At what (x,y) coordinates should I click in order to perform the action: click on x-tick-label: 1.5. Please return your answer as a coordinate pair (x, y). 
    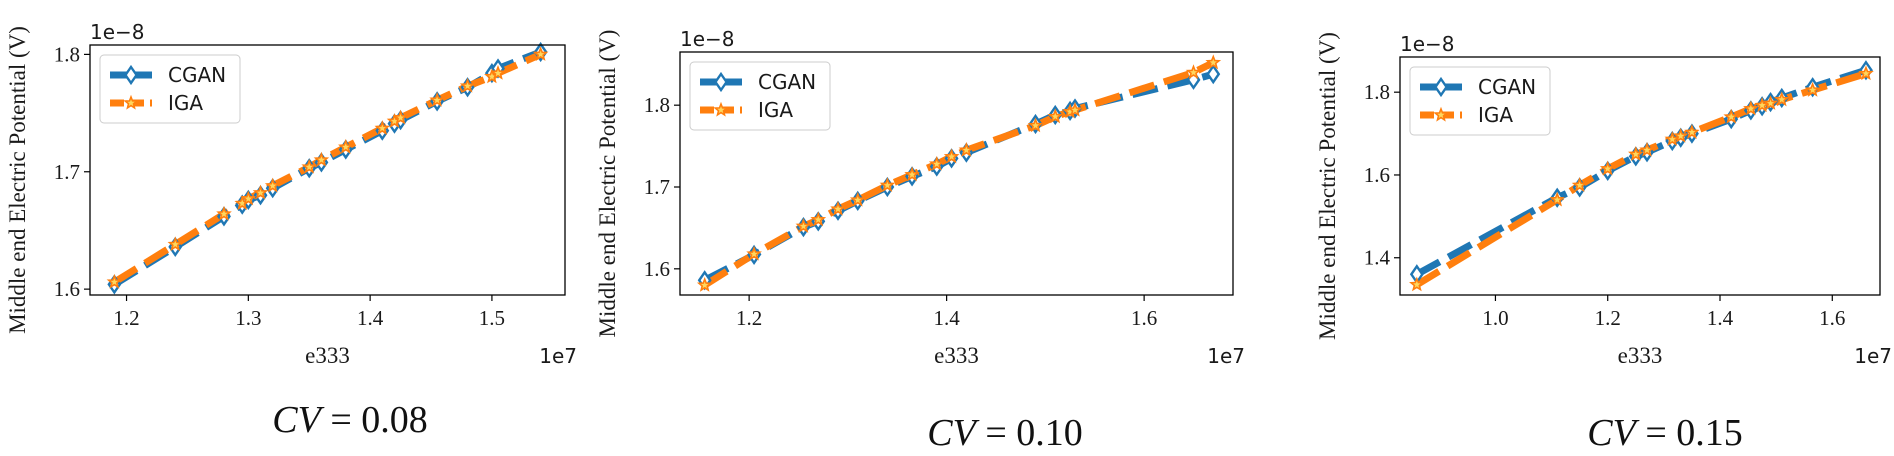
    Looking at the image, I should click on (492, 318).